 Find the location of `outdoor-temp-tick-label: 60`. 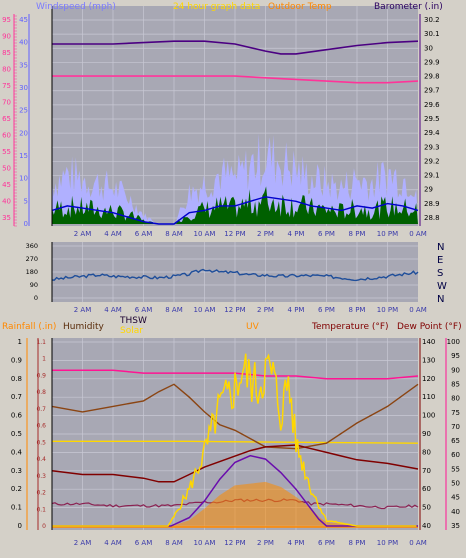

outdoor-temp-tick-label: 60 is located at coordinates (6, 136).